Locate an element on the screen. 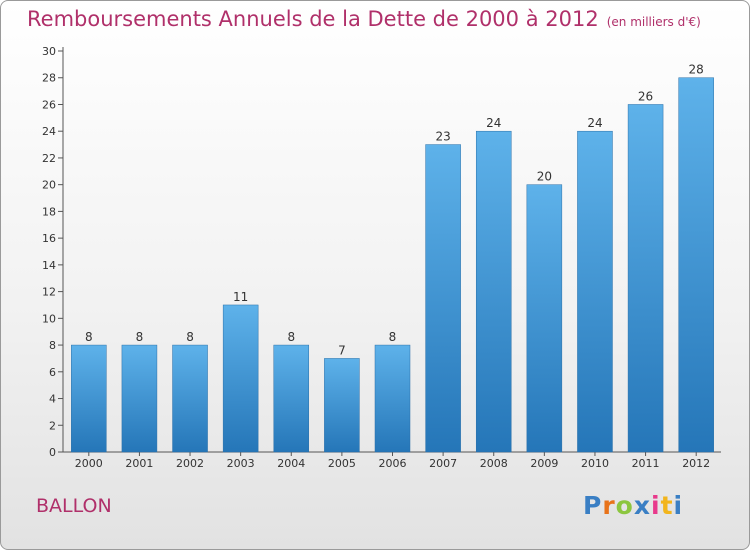  bar-2004 is located at coordinates (291, 398).